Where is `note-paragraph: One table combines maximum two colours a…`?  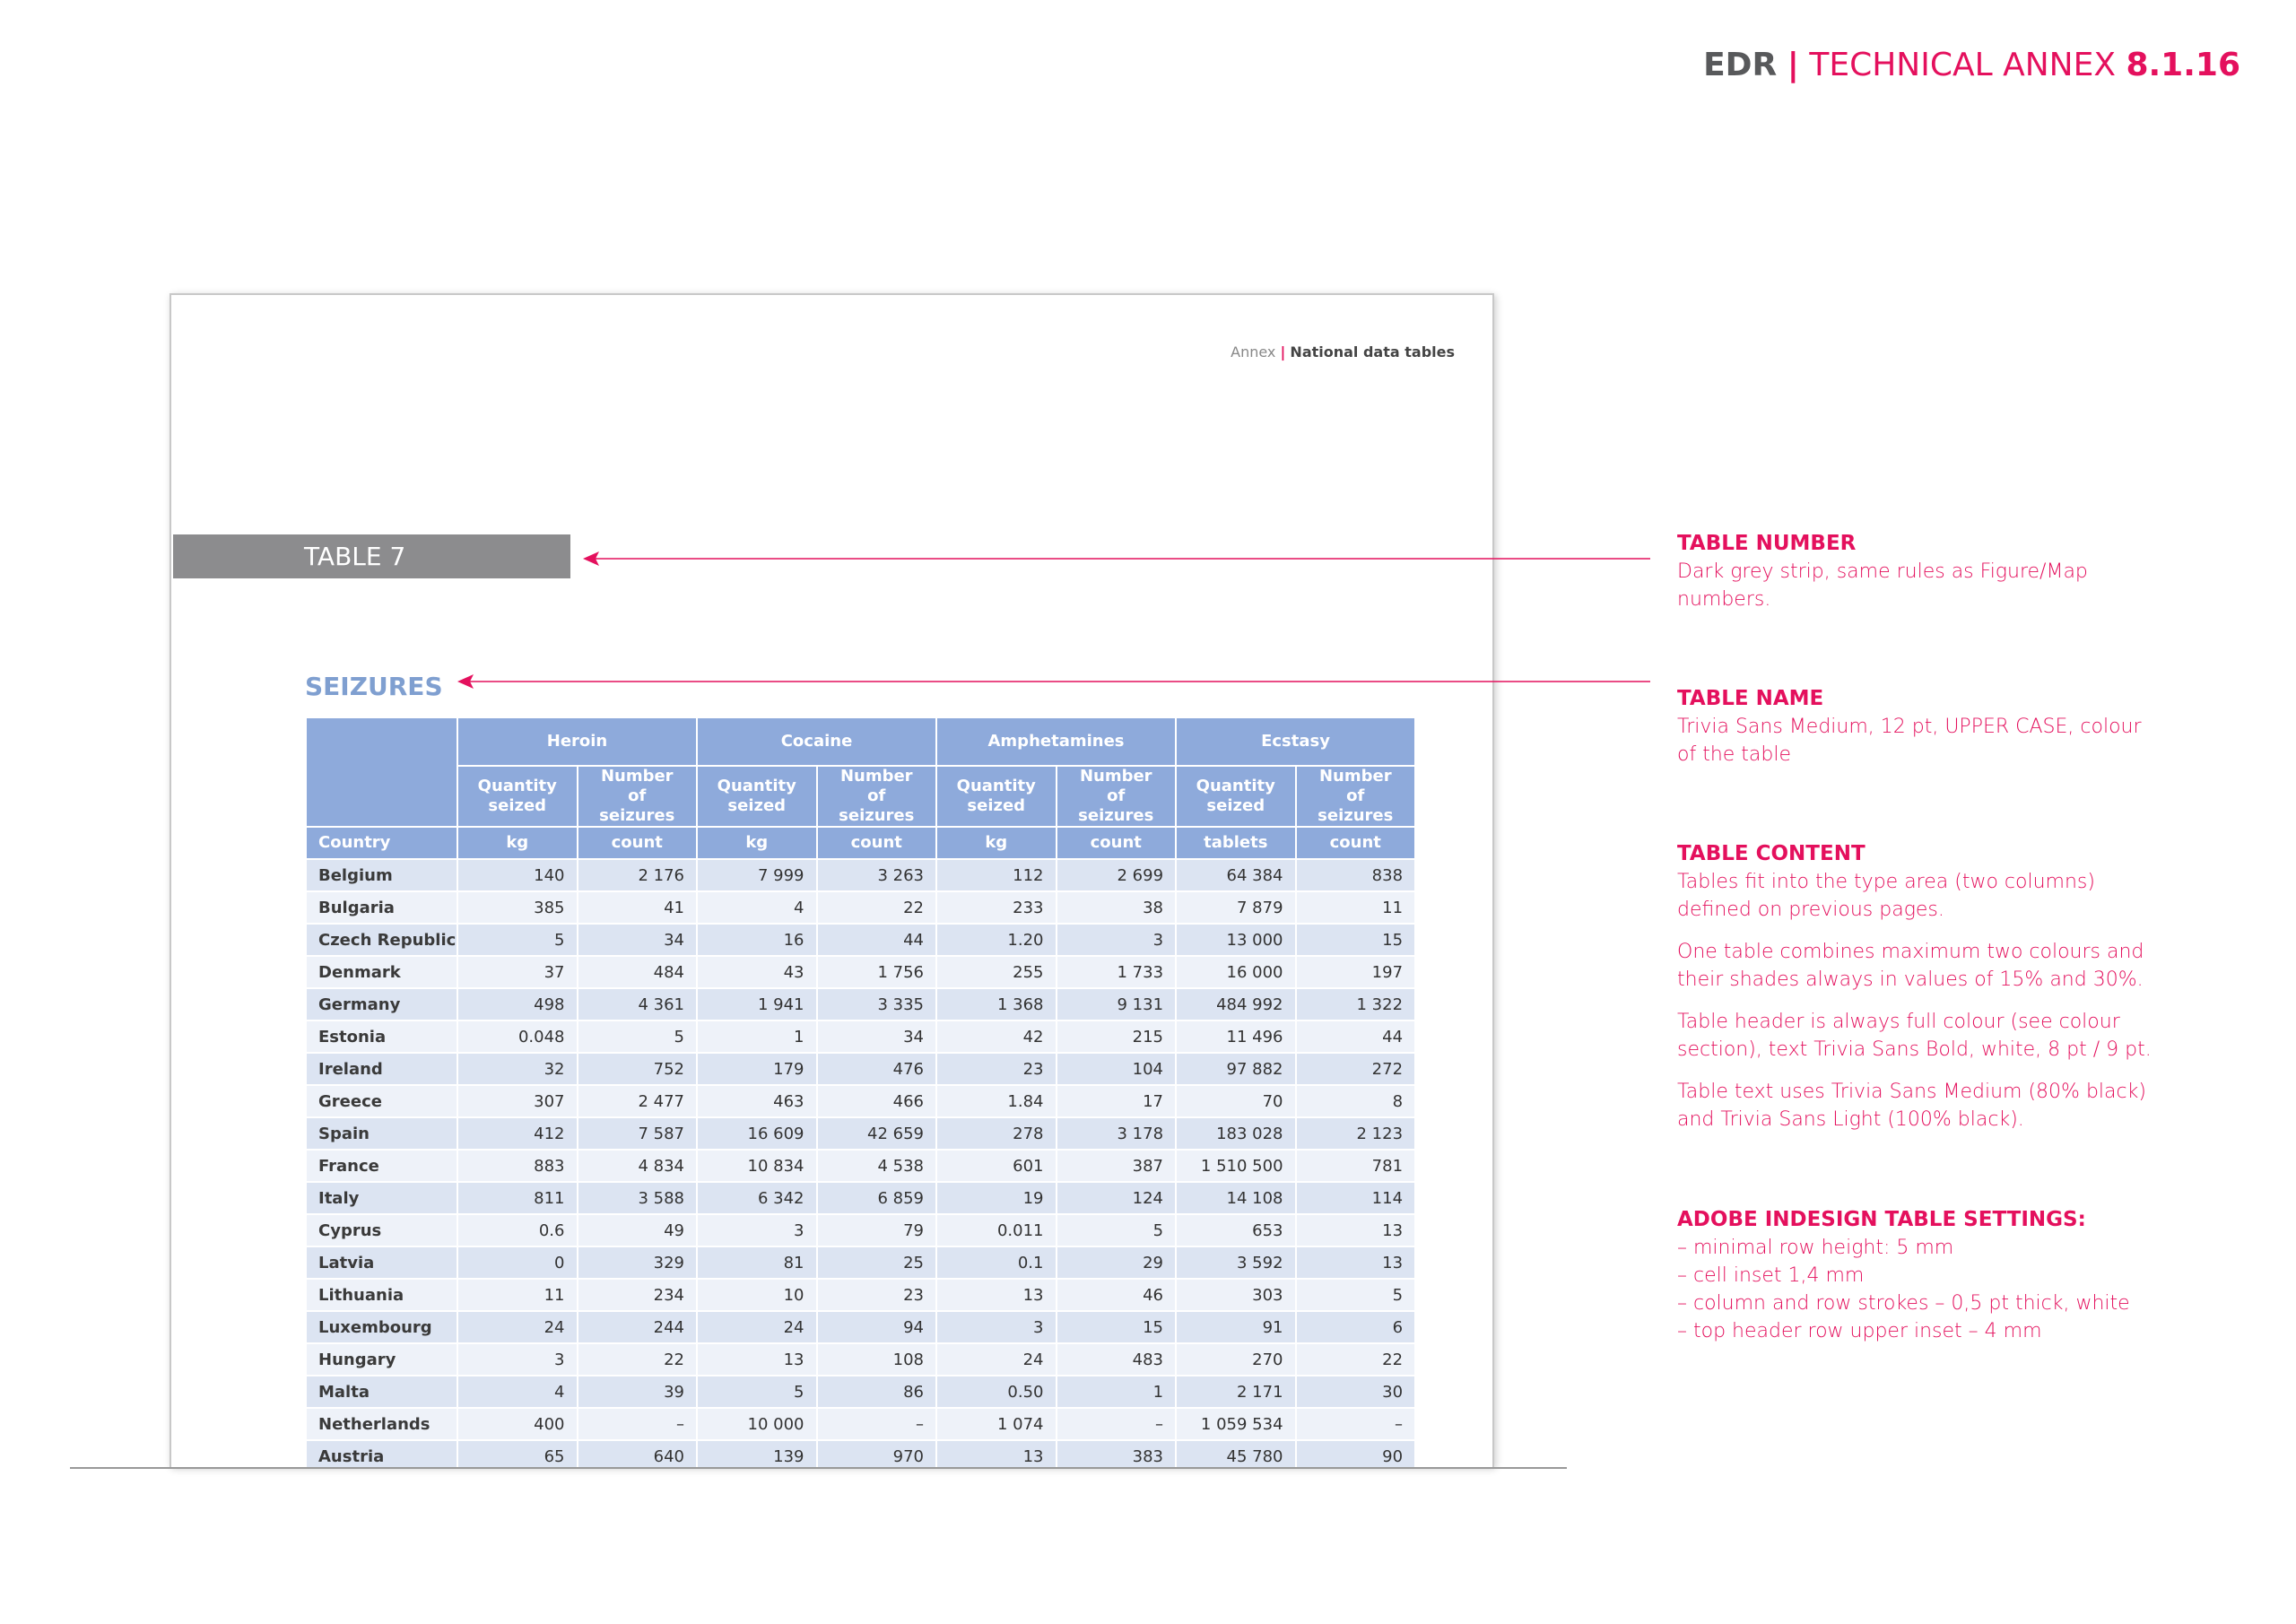 note-paragraph: One table combines maximum two colours a… is located at coordinates (1910, 966).